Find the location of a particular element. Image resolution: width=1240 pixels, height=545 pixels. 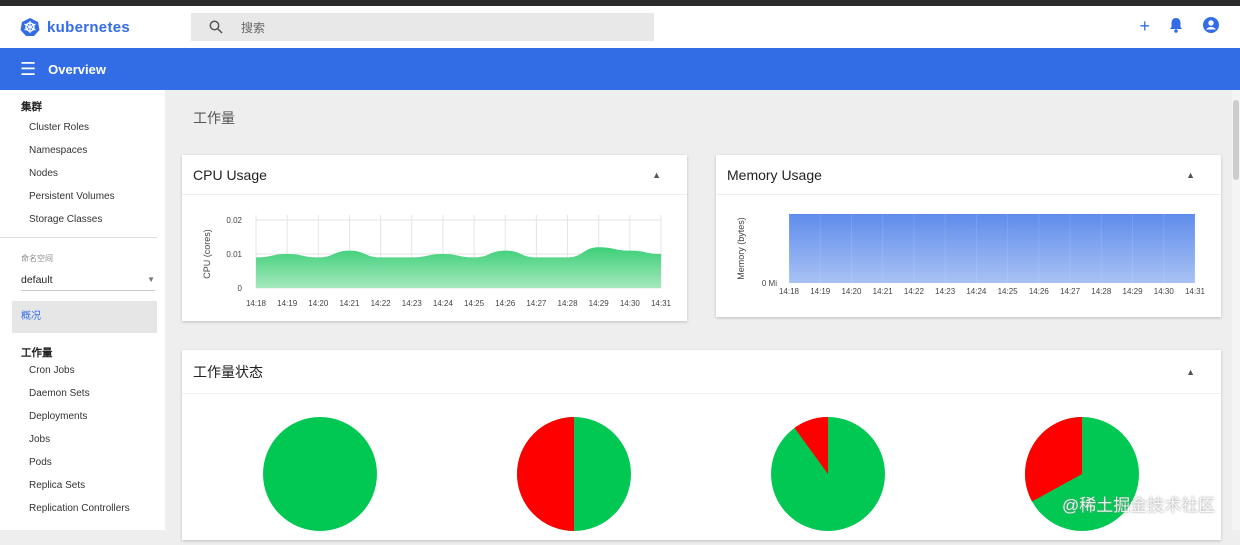

sidebar-item-namespaces: Namespaces is located at coordinates (82, 150).